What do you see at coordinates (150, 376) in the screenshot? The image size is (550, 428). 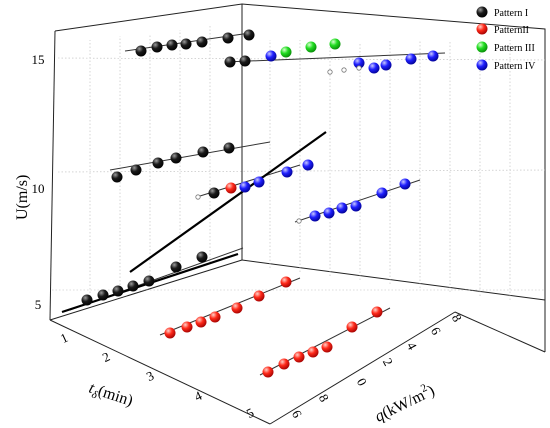 I see `x-tick-label: 3` at bounding box center [150, 376].